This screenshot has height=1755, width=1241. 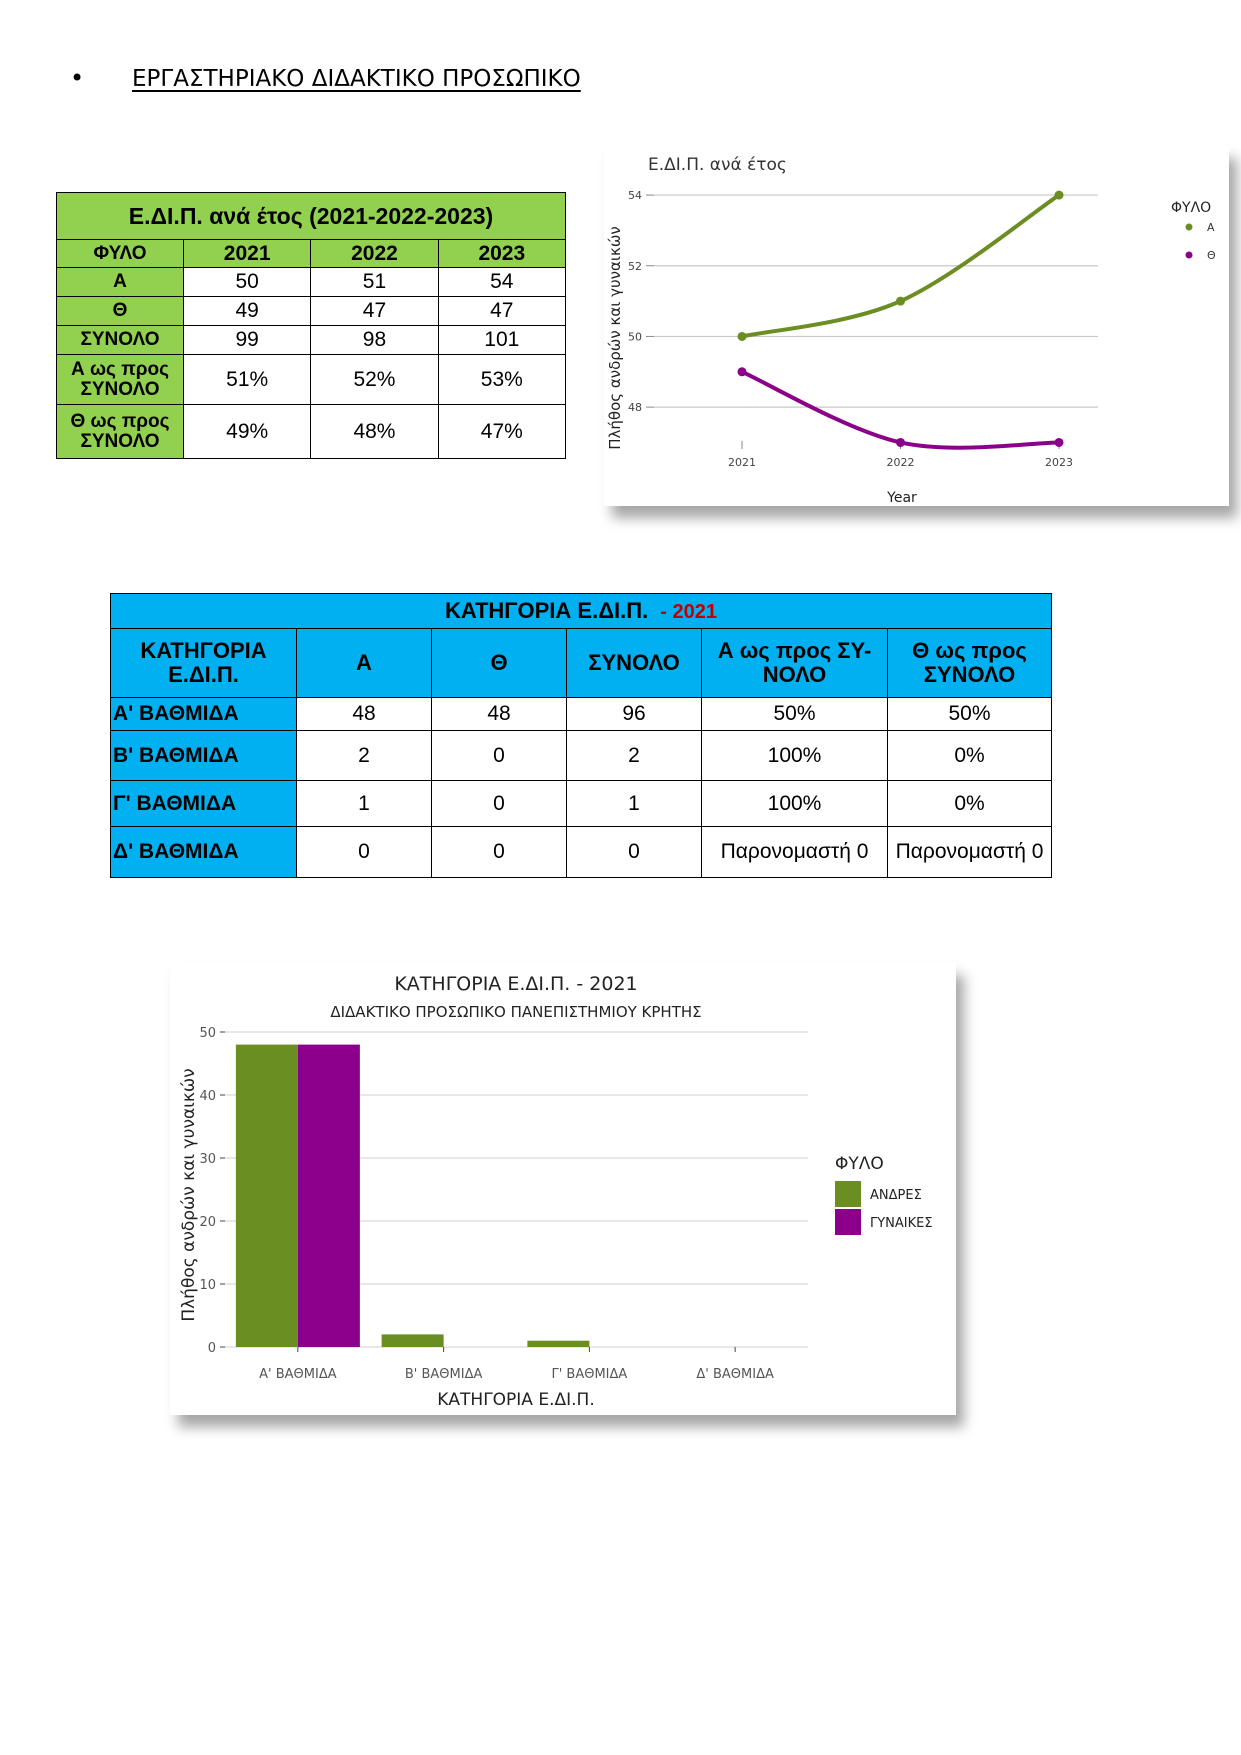 I want to click on table-row: Β' ΒΑΘΜΙΔΑ 2 0 2 100% 0%, so click(x=581, y=755).